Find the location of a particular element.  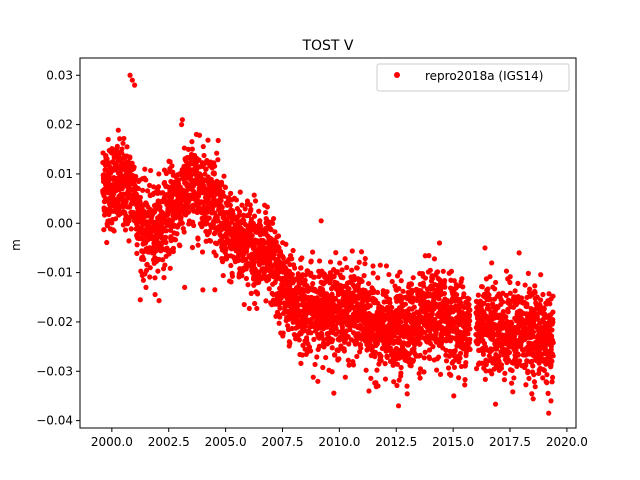

legend-box is located at coordinates (473, 77).